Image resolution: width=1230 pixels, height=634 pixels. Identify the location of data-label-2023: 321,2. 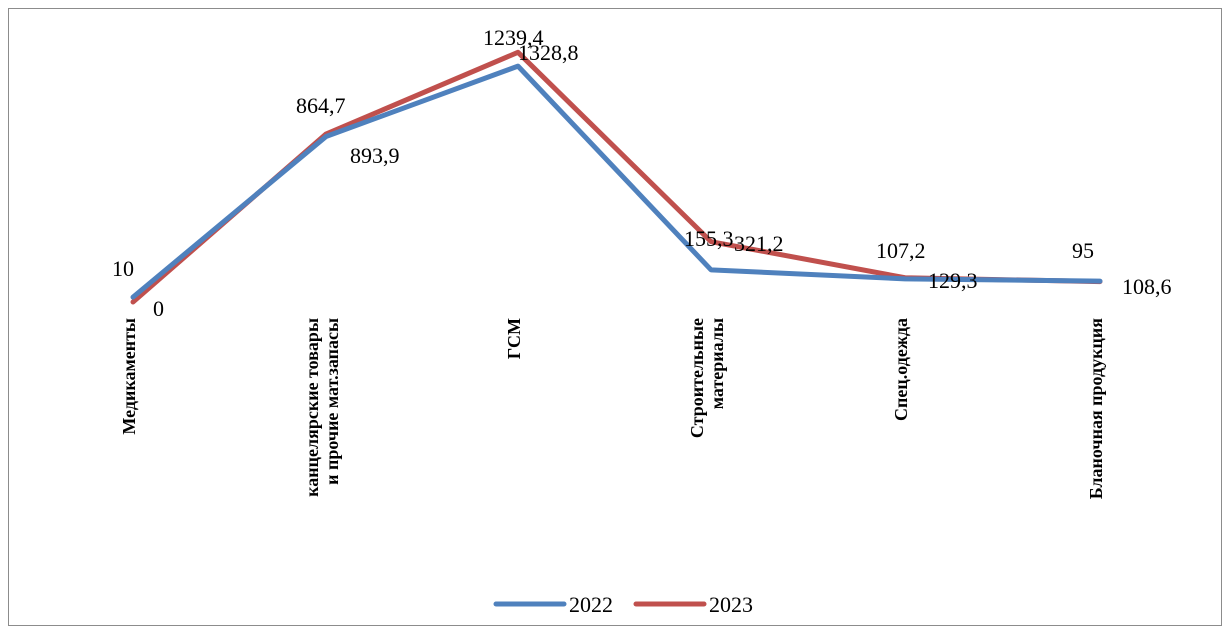
(759, 243).